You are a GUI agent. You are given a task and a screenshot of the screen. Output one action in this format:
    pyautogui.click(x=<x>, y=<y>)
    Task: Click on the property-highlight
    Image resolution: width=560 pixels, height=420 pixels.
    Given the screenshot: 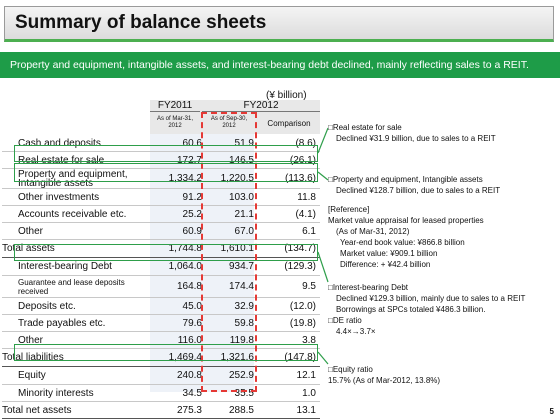 What is the action you would take?
    pyautogui.click(x=166, y=172)
    